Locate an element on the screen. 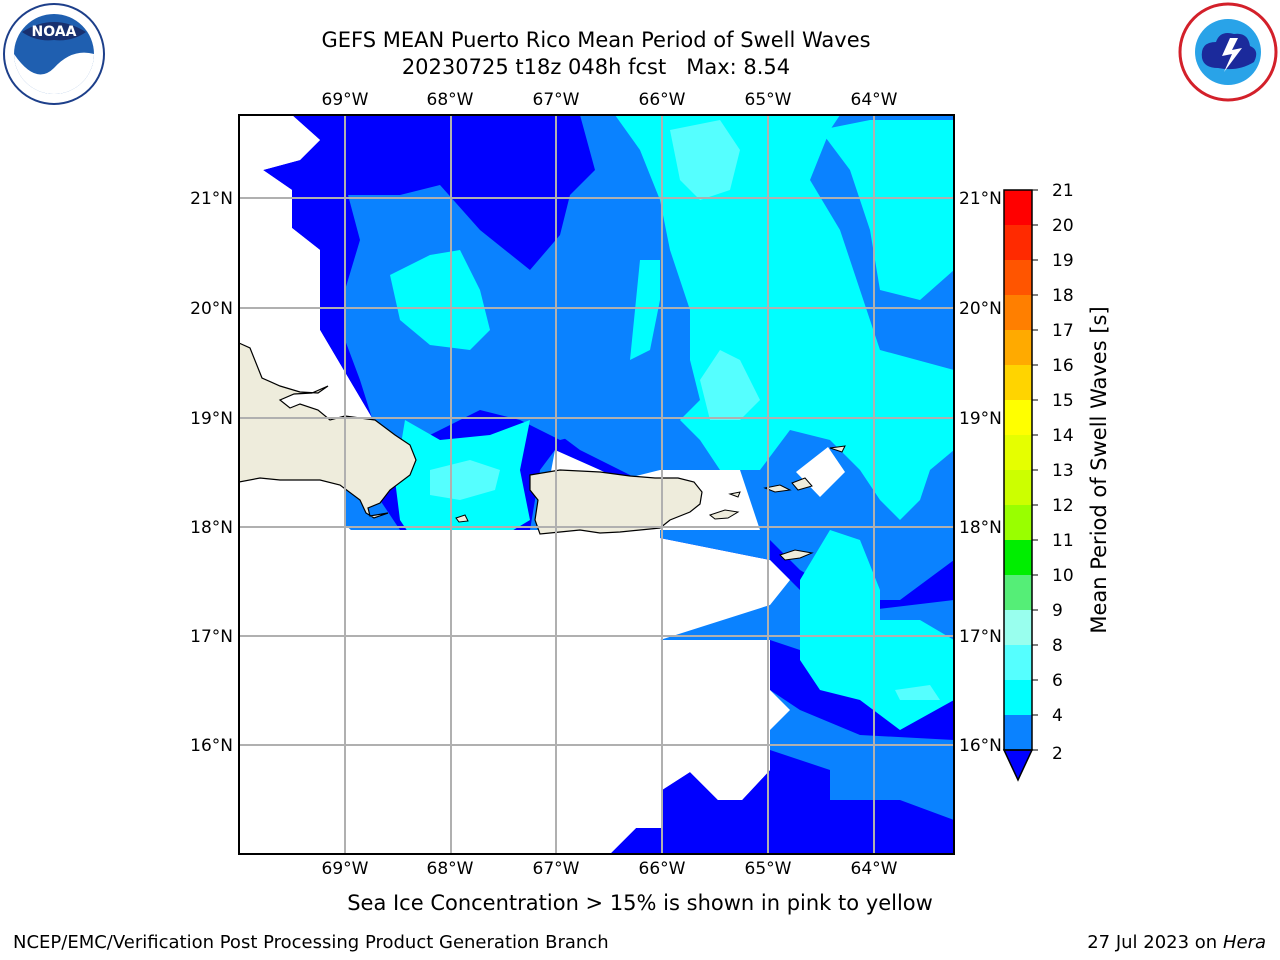 The width and height of the screenshot is (1280, 960). colorbar-tick: 16 is located at coordinates (1063, 366).